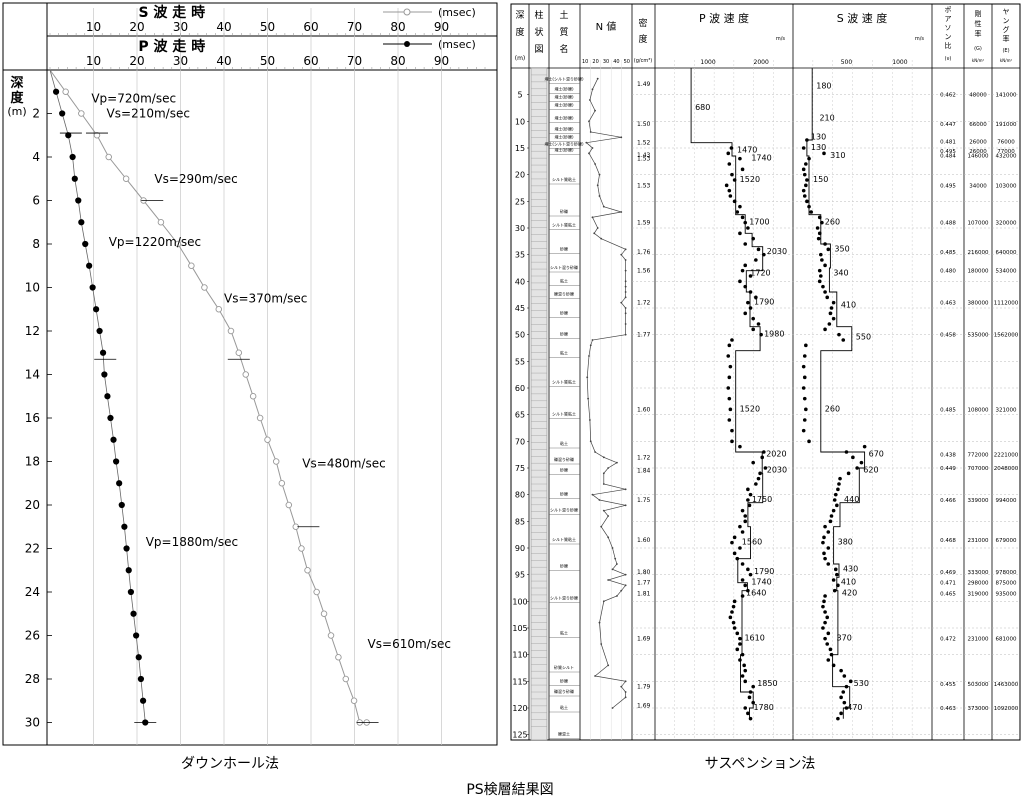 The height and width of the screenshot is (803, 1024). Describe the element at coordinates (407, 44) in the screenshot. I see `legend-p-marker` at that location.